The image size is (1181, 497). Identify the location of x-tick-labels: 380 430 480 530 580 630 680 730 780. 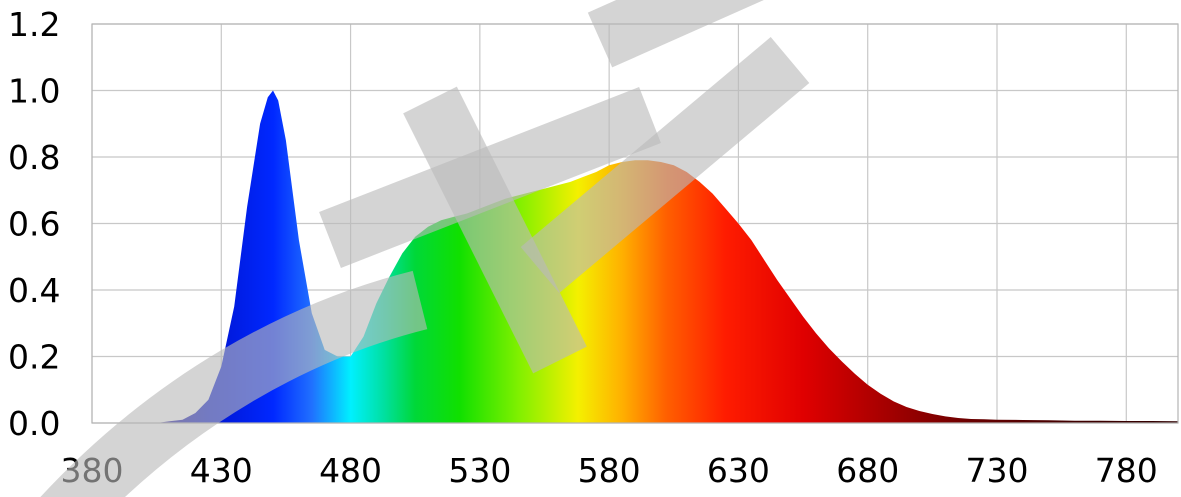
(609, 470).